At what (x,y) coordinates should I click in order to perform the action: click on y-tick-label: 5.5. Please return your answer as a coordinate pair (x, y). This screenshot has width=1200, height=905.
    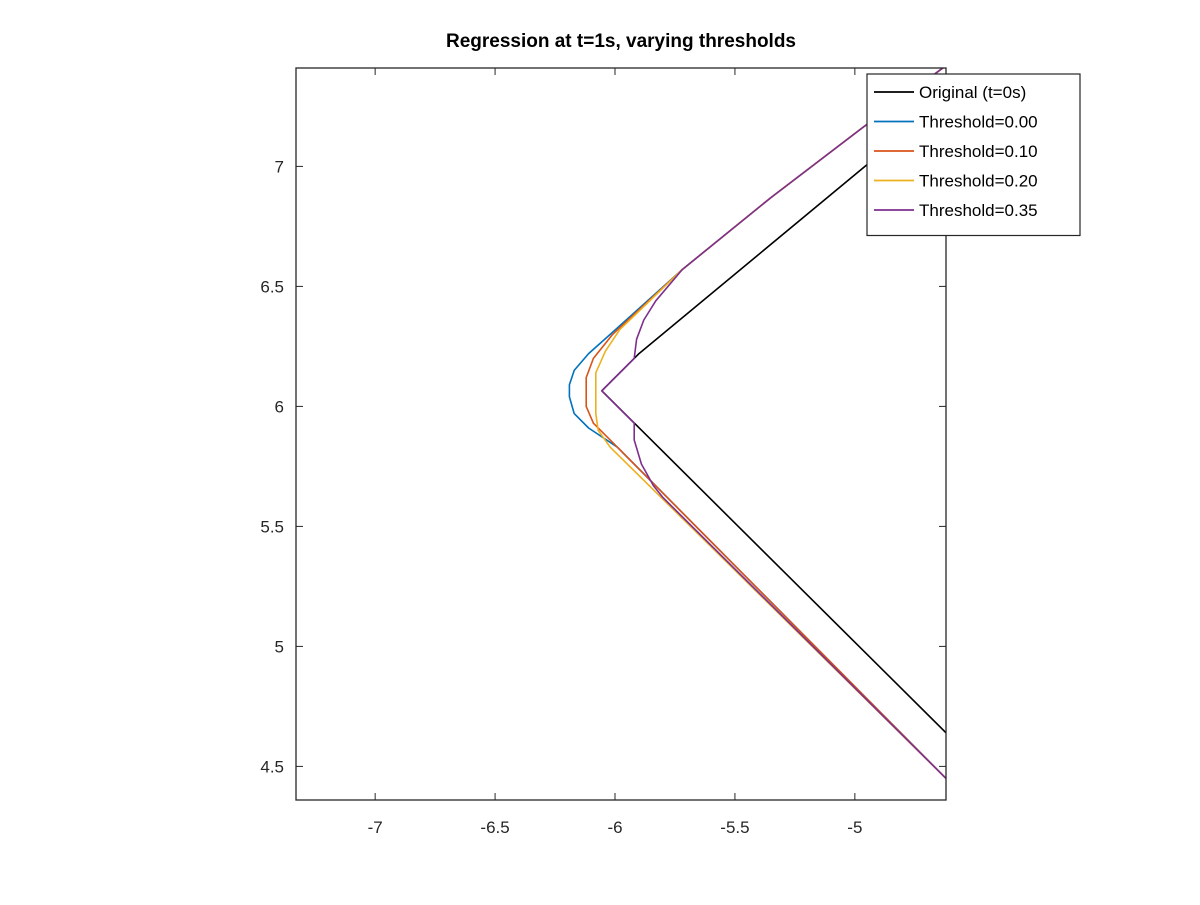
    Looking at the image, I should click on (272, 526).